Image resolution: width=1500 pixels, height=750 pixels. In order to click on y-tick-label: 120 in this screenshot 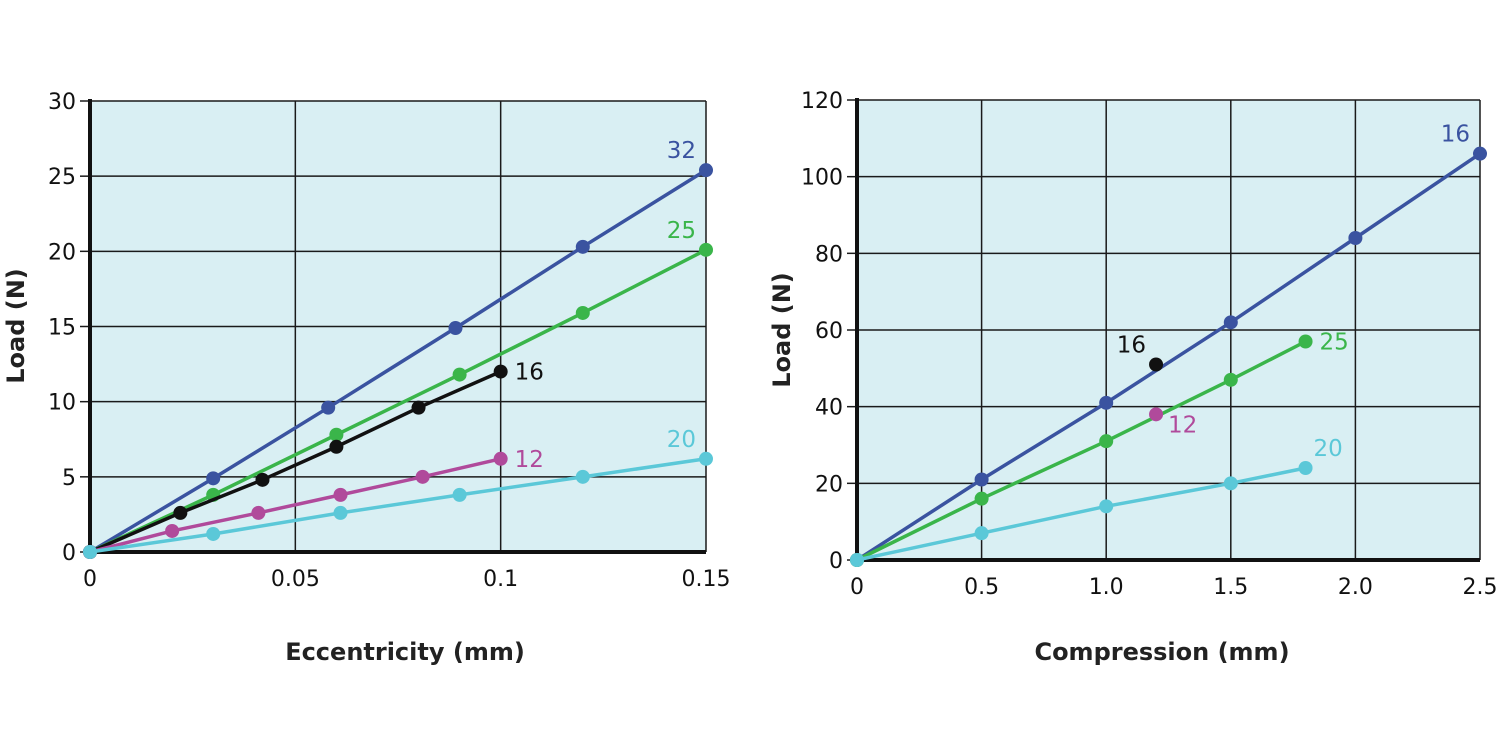, I will do `click(822, 101)`.